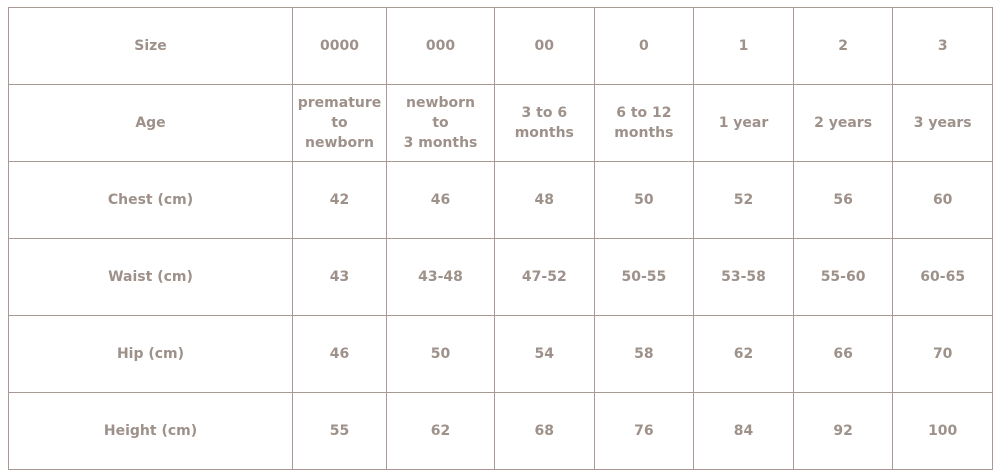  Describe the element at coordinates (544, 431) in the screenshot. I see `table-cell: 68` at that location.